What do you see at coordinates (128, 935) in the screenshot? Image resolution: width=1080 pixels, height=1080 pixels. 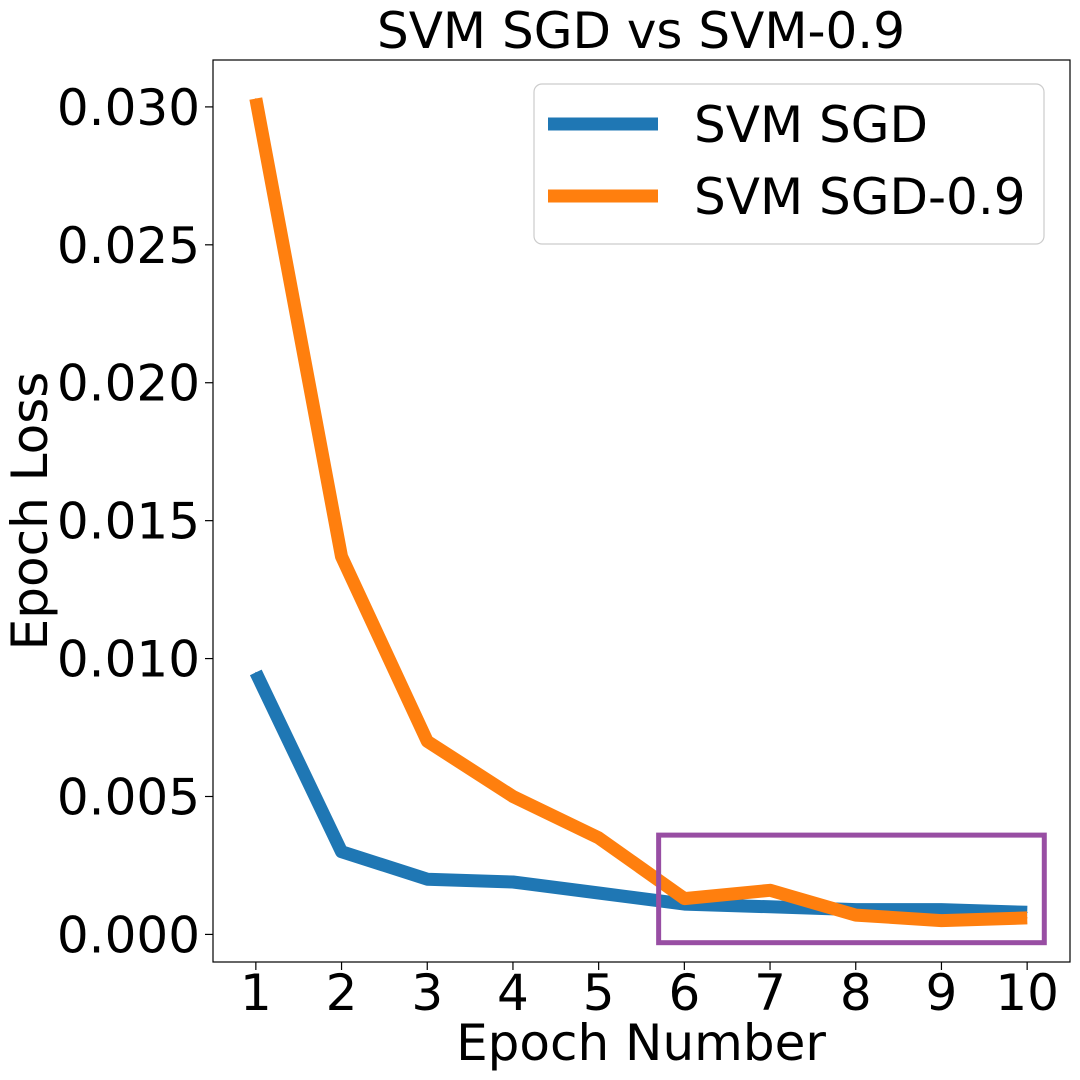 I see `y-tick-label: 0.000` at bounding box center [128, 935].